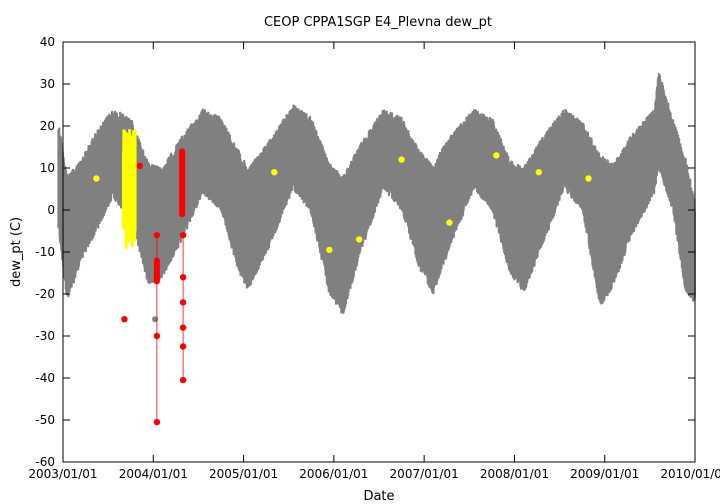 The image size is (720, 504). What do you see at coordinates (690, 474) in the screenshot?
I see `x-tick-label: 2010/01/01` at bounding box center [690, 474].